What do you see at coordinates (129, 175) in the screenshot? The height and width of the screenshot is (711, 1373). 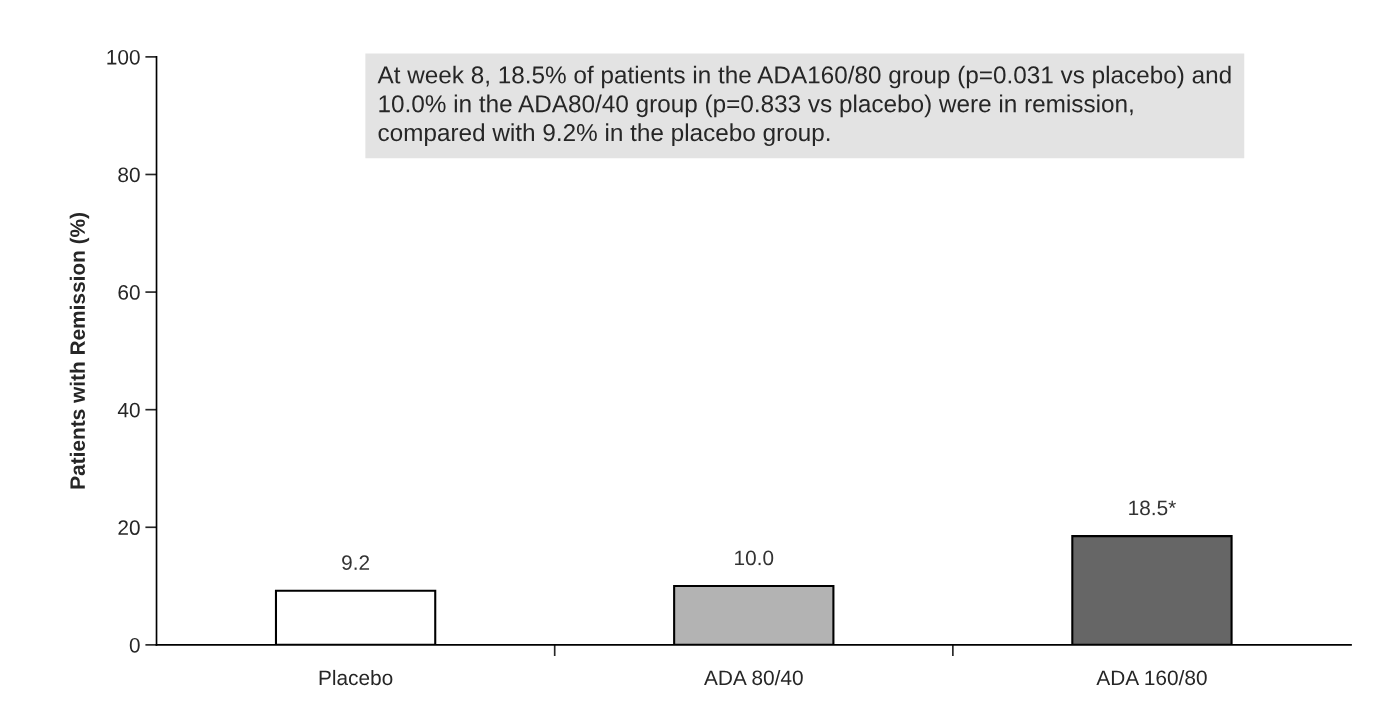 I see `y-tick-label: 80` at bounding box center [129, 175].